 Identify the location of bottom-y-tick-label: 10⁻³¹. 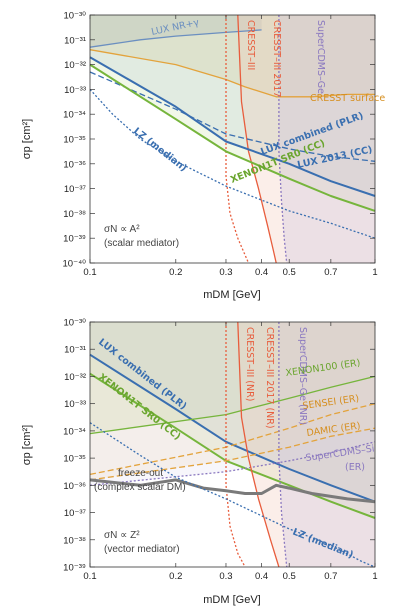
(75, 350).